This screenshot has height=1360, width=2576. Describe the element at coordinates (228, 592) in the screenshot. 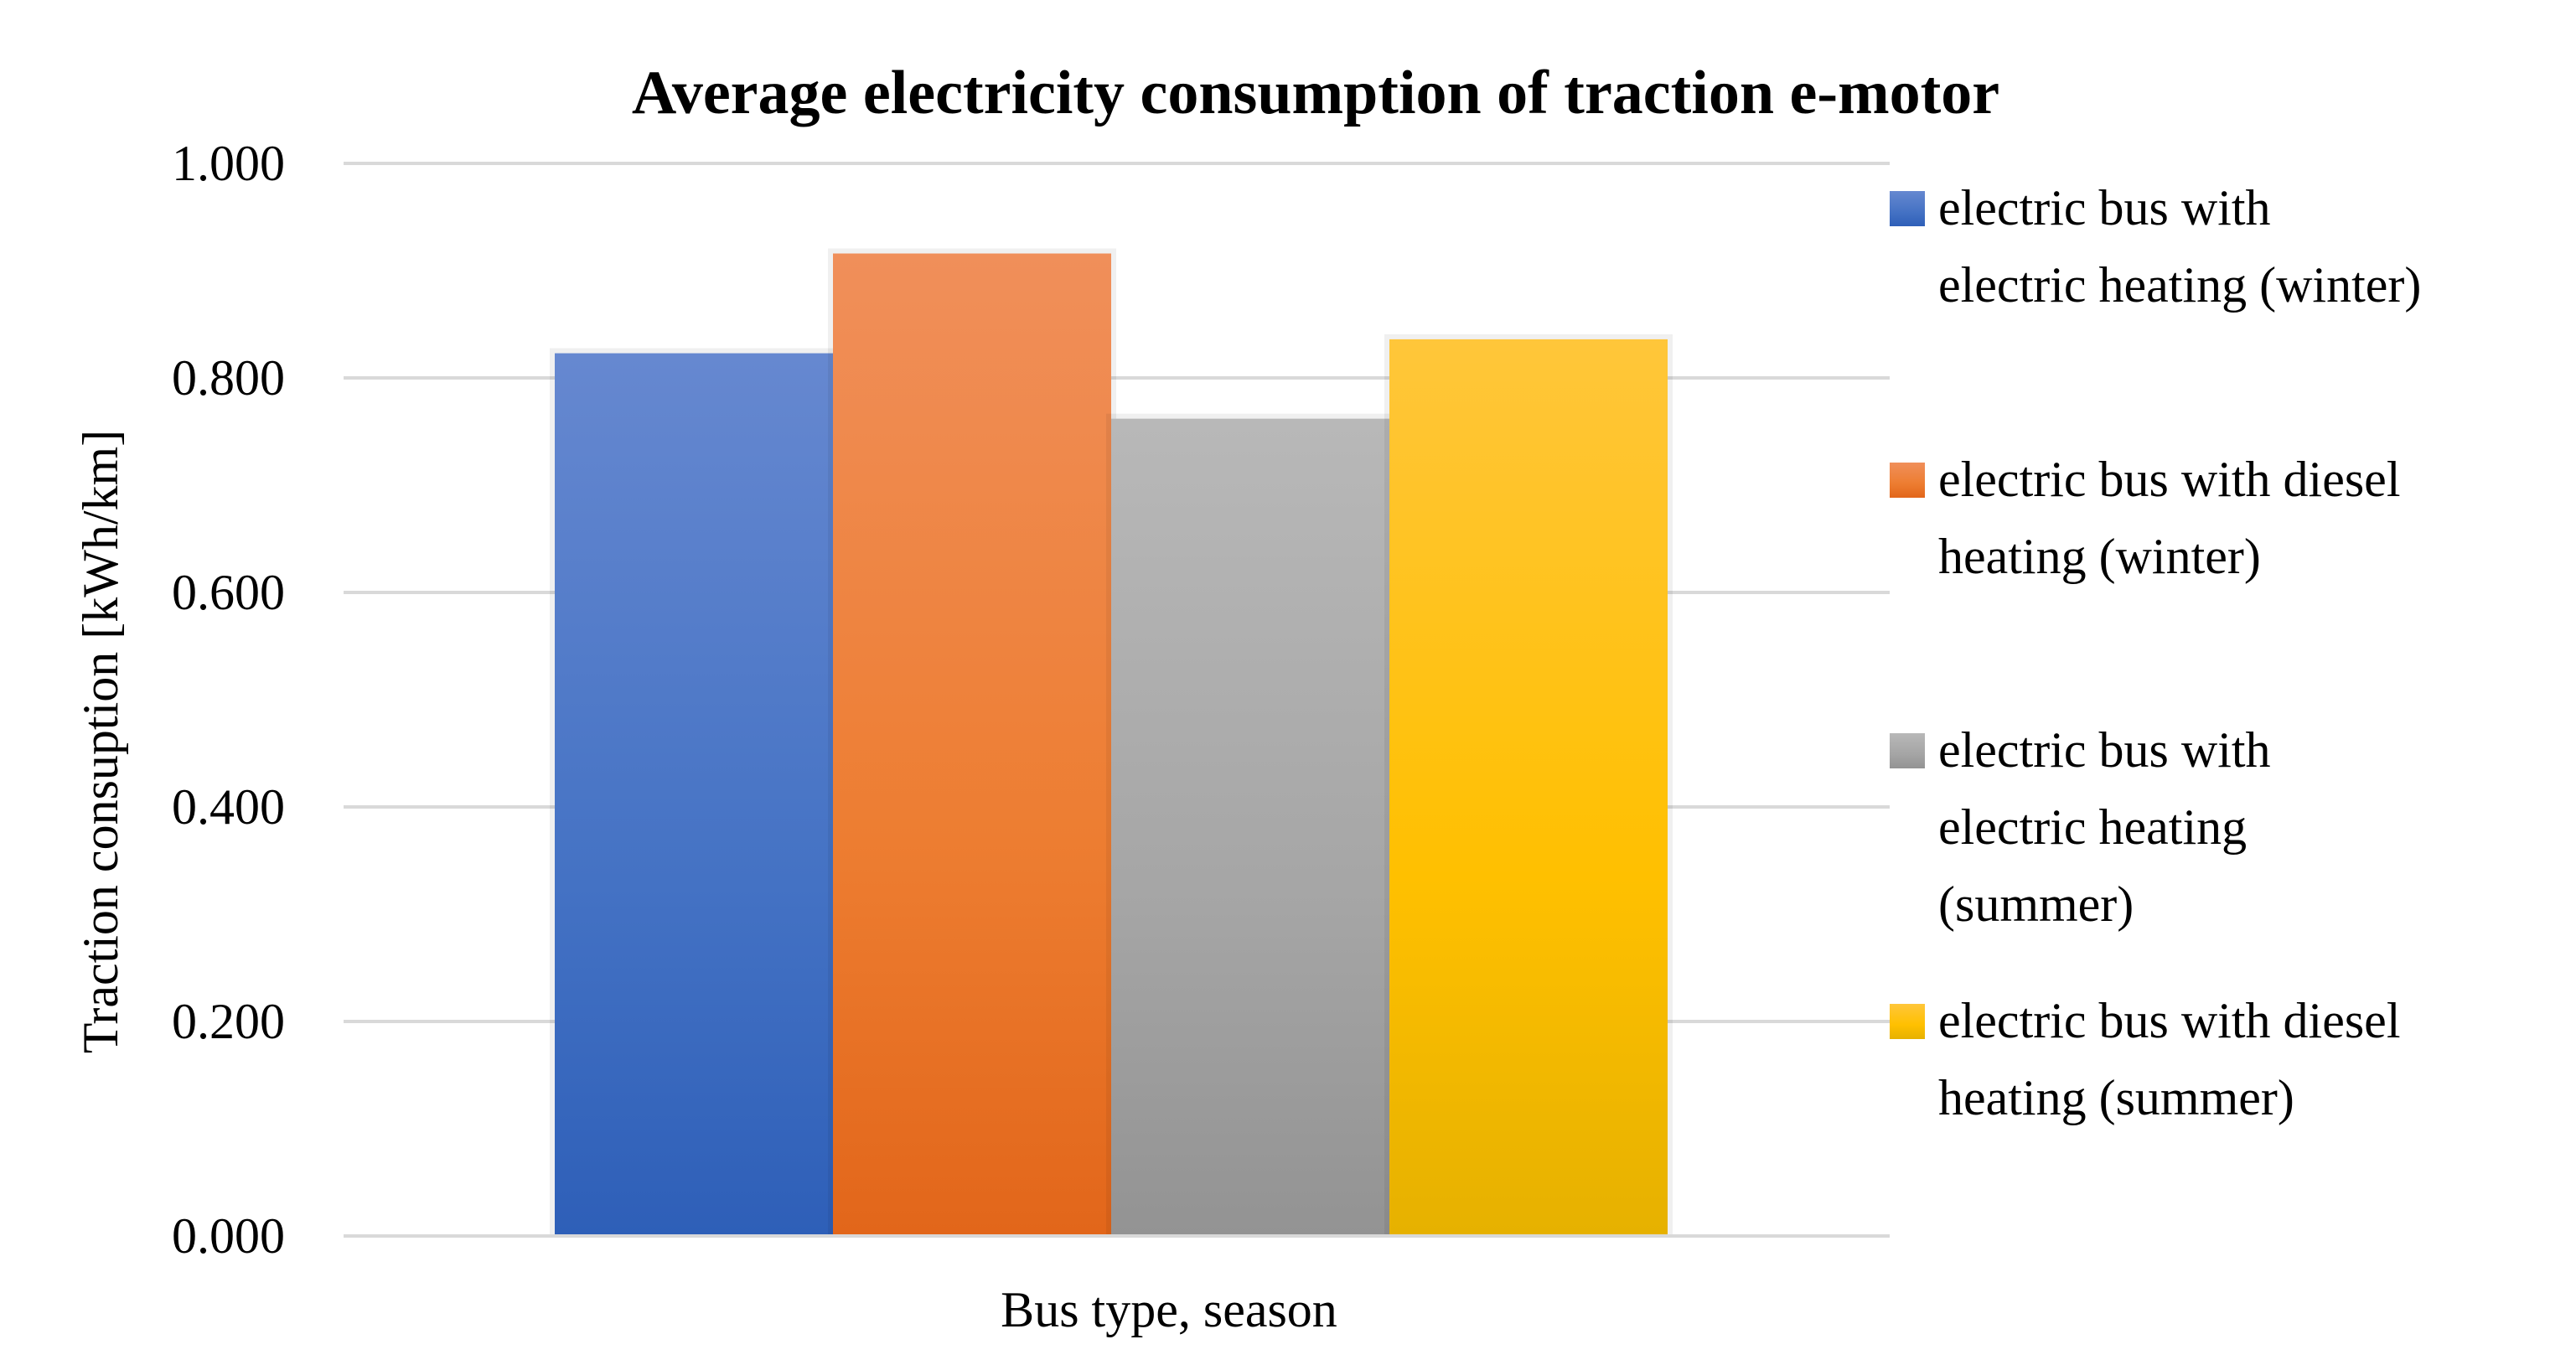

I see `y-tick-label: 0.600` at that location.